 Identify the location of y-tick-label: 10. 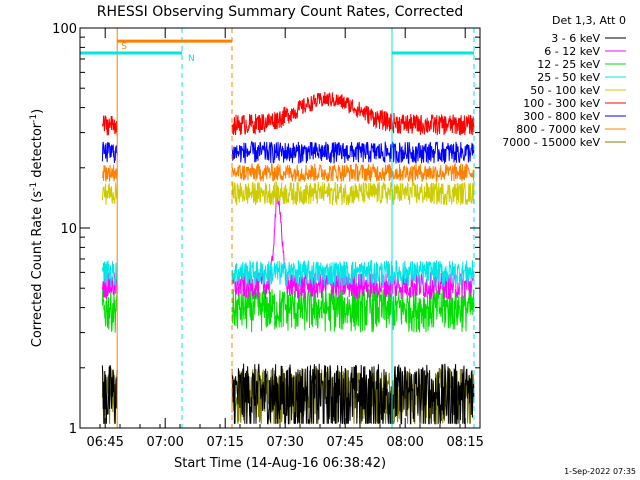
(68, 229).